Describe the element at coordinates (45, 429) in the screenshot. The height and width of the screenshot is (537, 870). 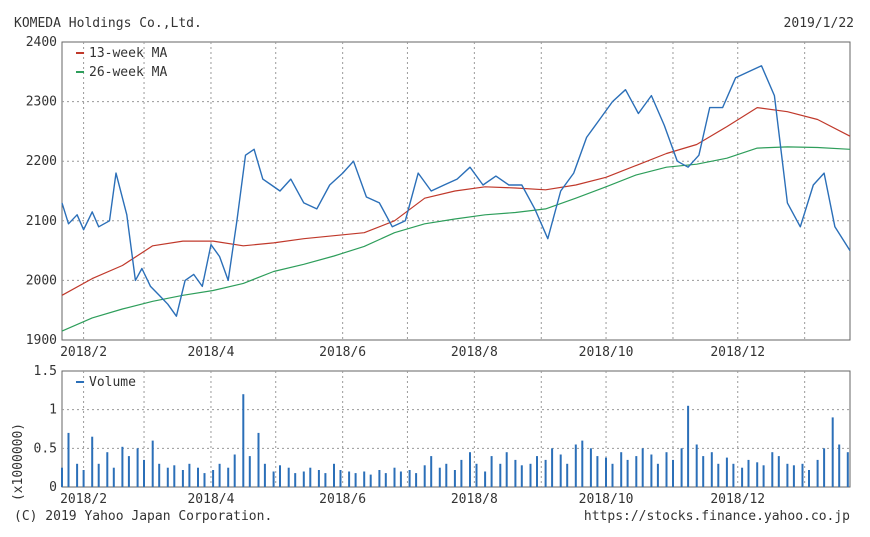
I see `volume-y-ticks: 0 0.5 1 1.5` at that location.